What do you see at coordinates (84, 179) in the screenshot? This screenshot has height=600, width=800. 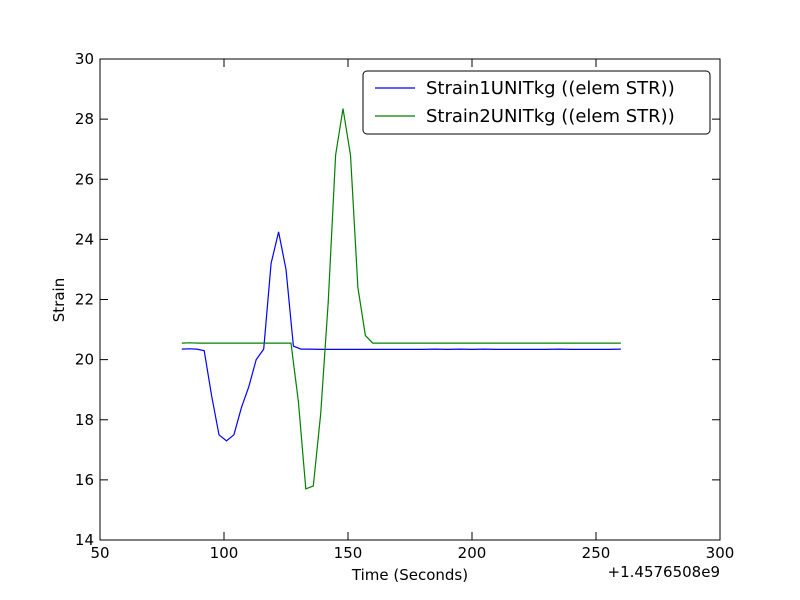 I see `y-tick-label: 26` at bounding box center [84, 179].